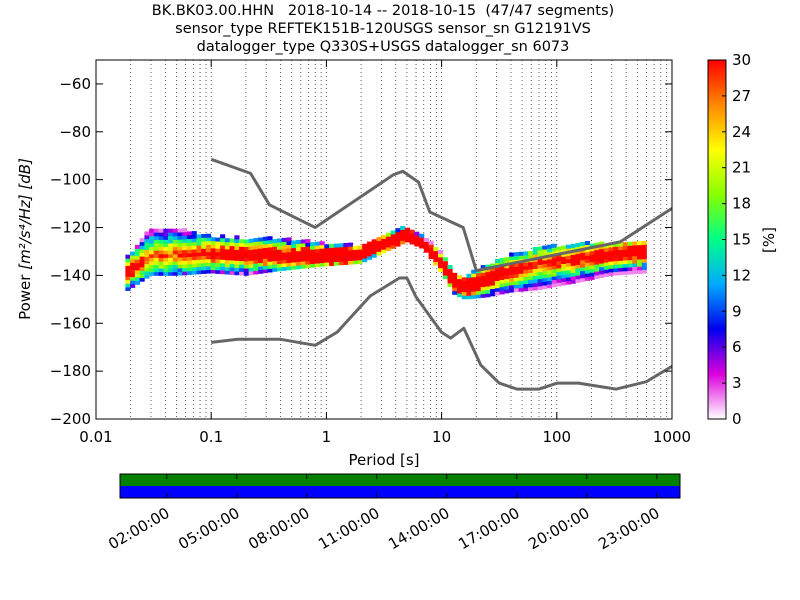  Describe the element at coordinates (628, 528) in the screenshot. I see `timeline-tick-label: 23:00:00` at that location.